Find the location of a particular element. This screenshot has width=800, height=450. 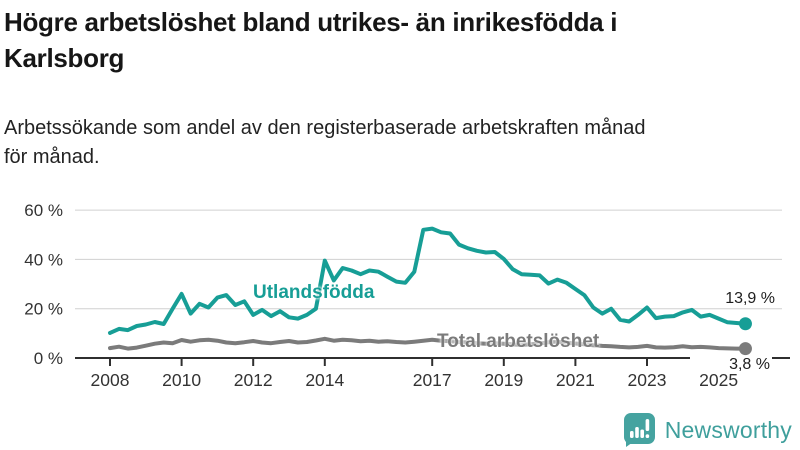

end-value-label-total: 3,8 % is located at coordinates (731, 365).